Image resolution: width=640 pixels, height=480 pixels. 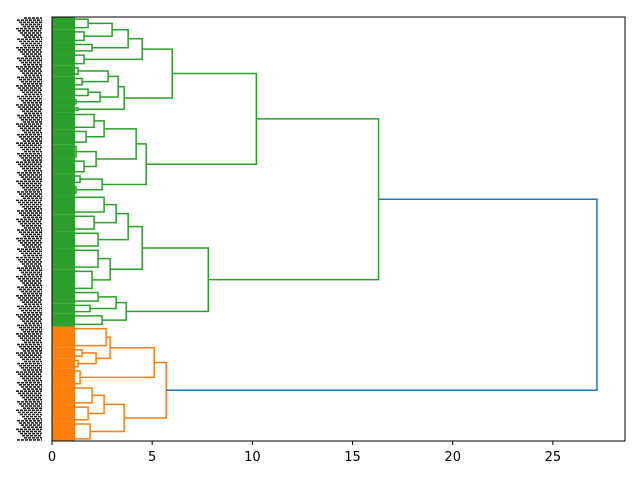 What do you see at coordinates (304, 453) in the screenshot?
I see `x-axis: 0 5 10 15 20 25` at bounding box center [304, 453].